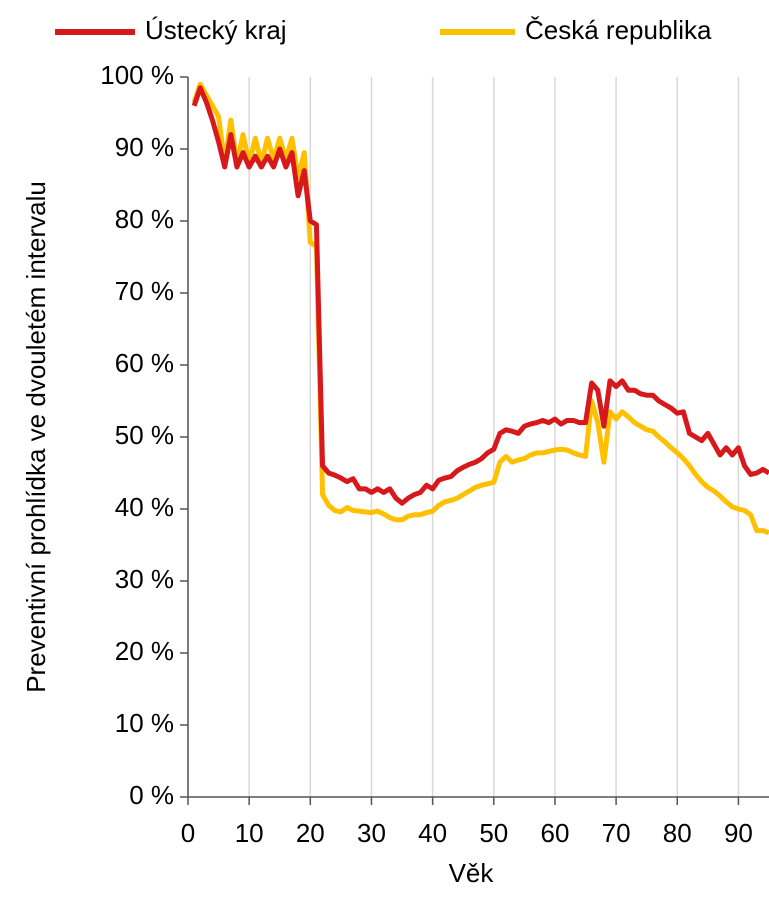 The height and width of the screenshot is (913, 769). Describe the element at coordinates (493, 833) in the screenshot. I see `x-tick-label: 50` at that location.